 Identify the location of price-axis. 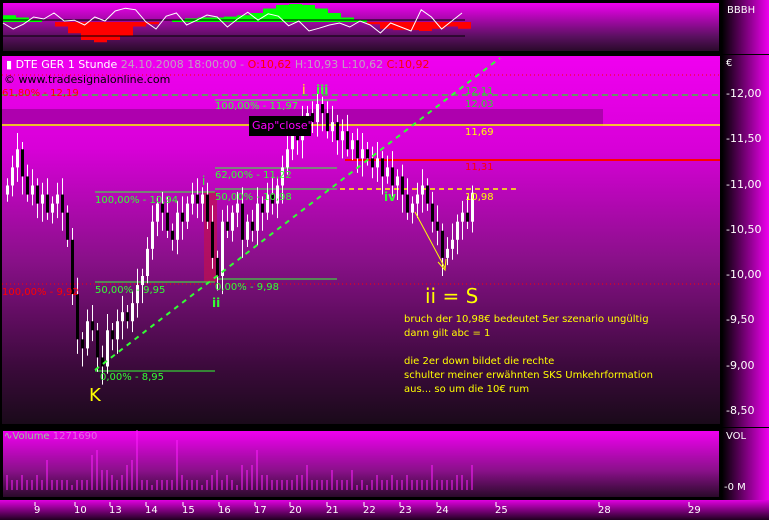
(745, 241).